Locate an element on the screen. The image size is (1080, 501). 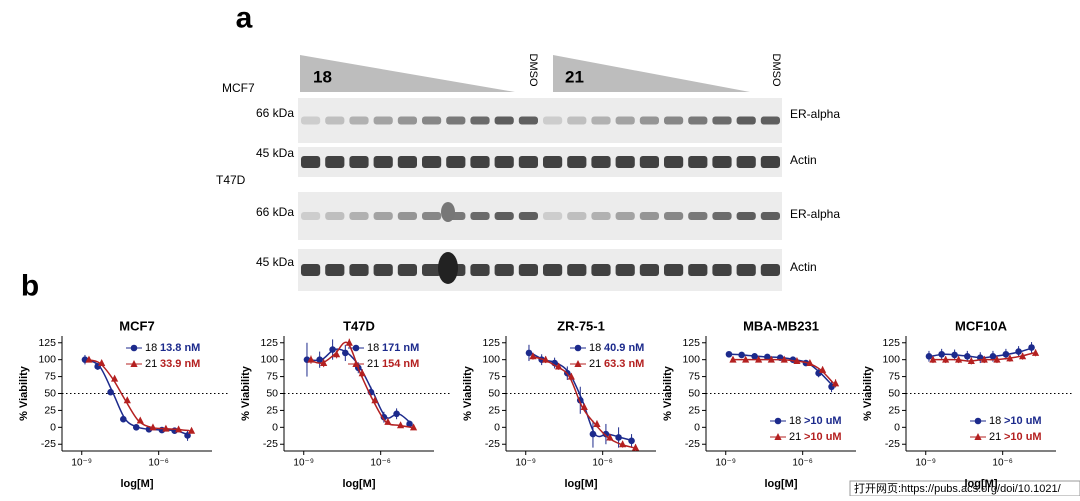
legend-name: 21 is located at coordinates (373, 364).